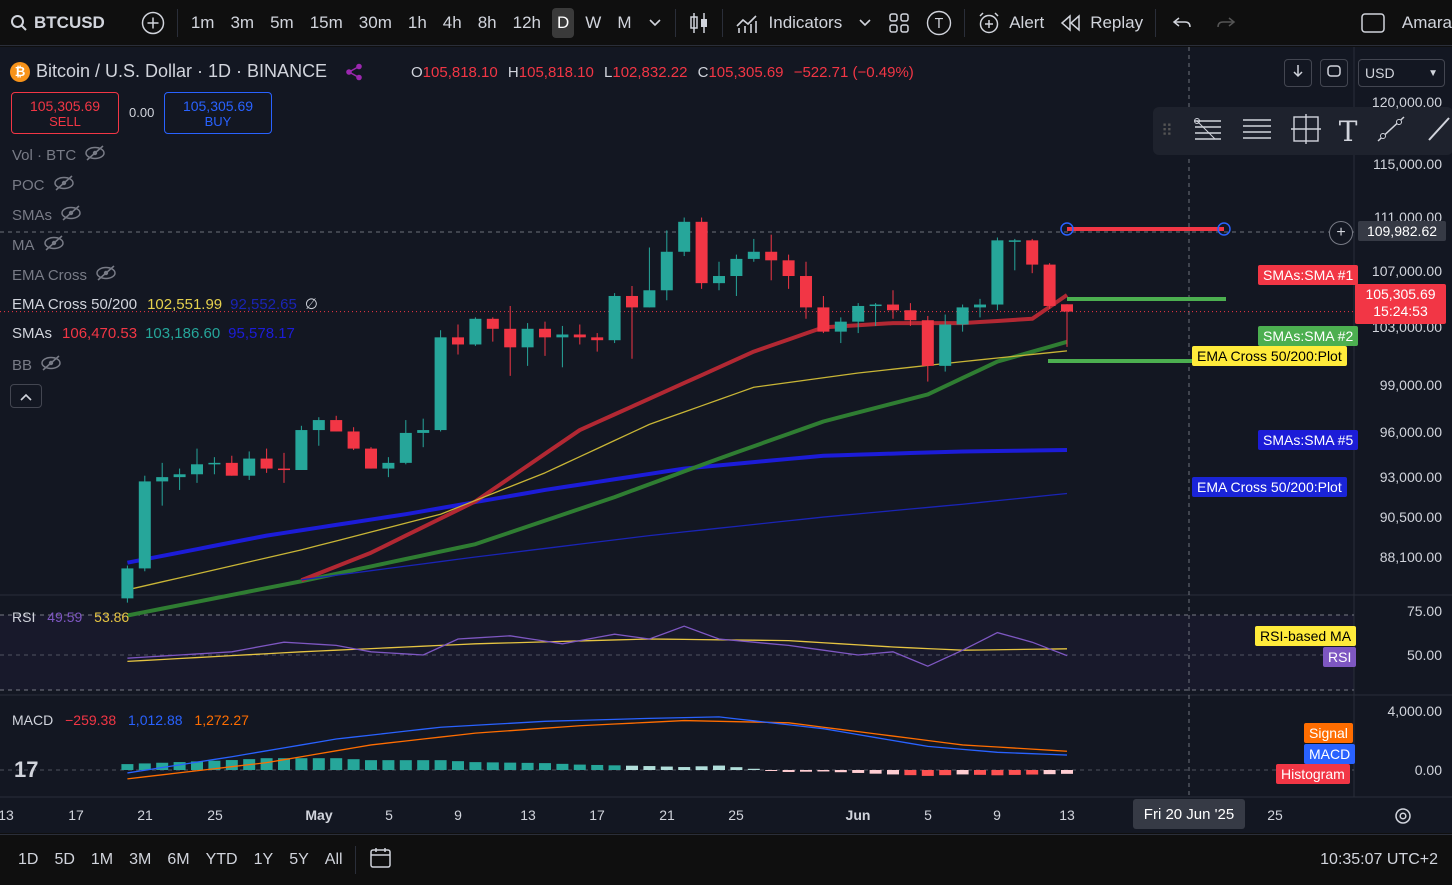  Describe the element at coordinates (1334, 73) in the screenshot. I see `refresh-button` at that location.